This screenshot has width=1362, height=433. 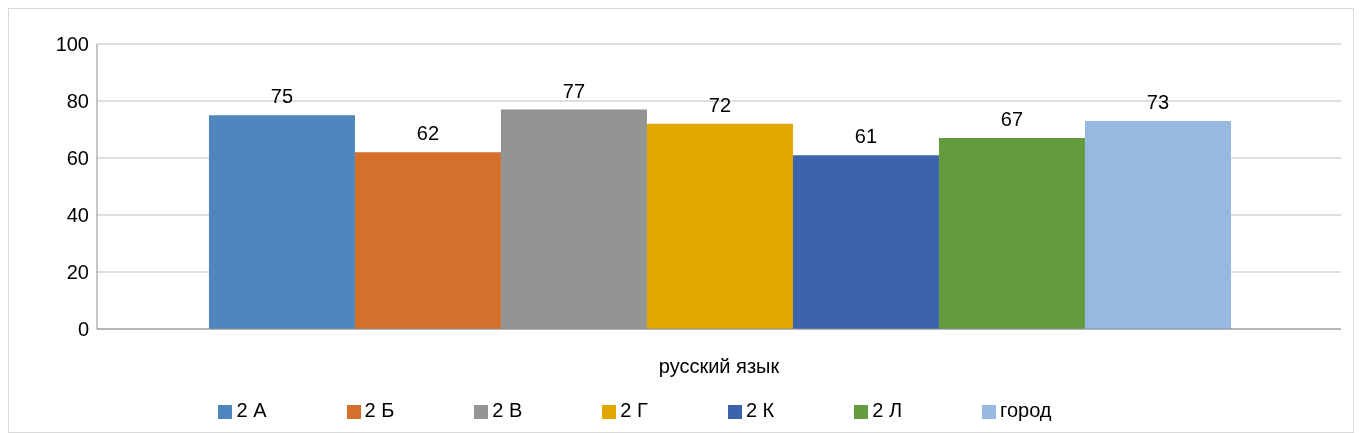 What do you see at coordinates (507, 410) in the screenshot?
I see `legend-label: 2 В` at bounding box center [507, 410].